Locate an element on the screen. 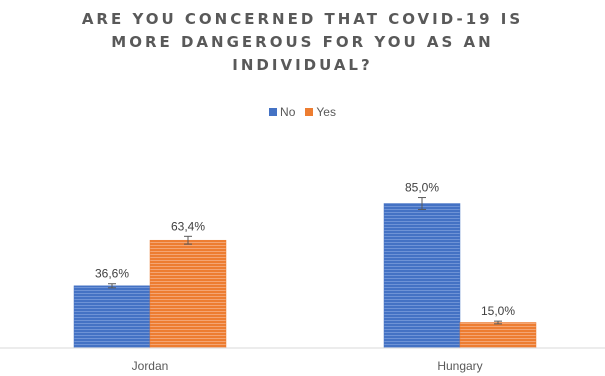 The height and width of the screenshot is (376, 605). legend-swatch-no is located at coordinates (273, 112).